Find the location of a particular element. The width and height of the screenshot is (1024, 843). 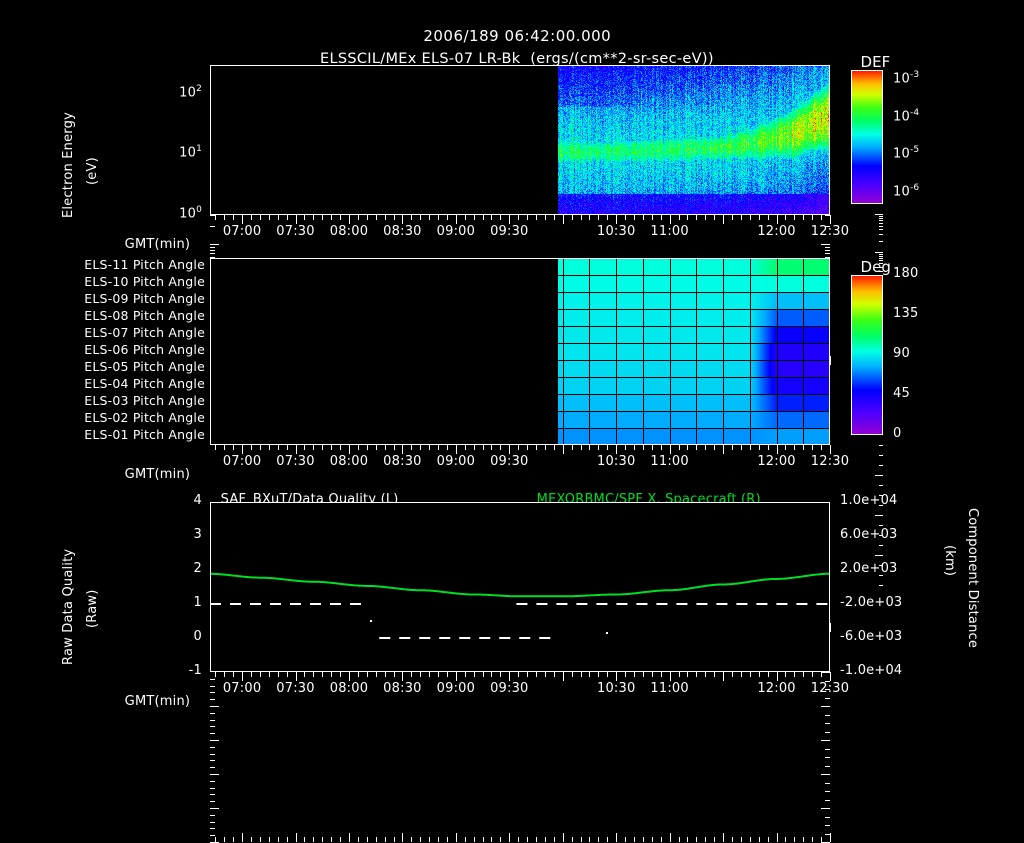

def-tick-label: 10-3 is located at coordinates (928, 79).